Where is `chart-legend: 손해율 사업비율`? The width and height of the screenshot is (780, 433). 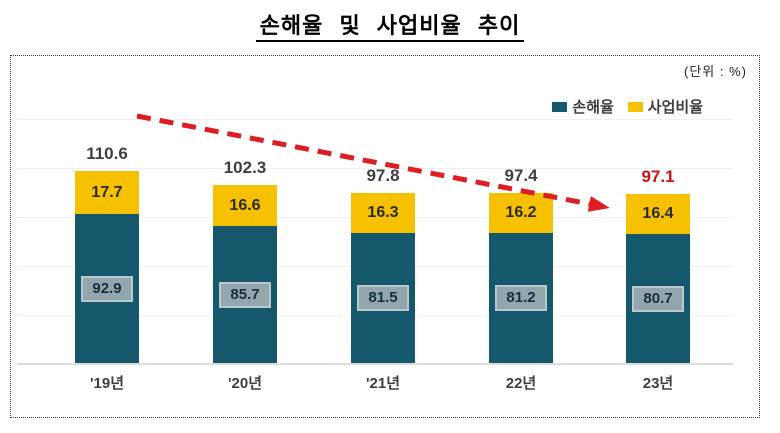
chart-legend: 손해율 사업비율 is located at coordinates (627, 106).